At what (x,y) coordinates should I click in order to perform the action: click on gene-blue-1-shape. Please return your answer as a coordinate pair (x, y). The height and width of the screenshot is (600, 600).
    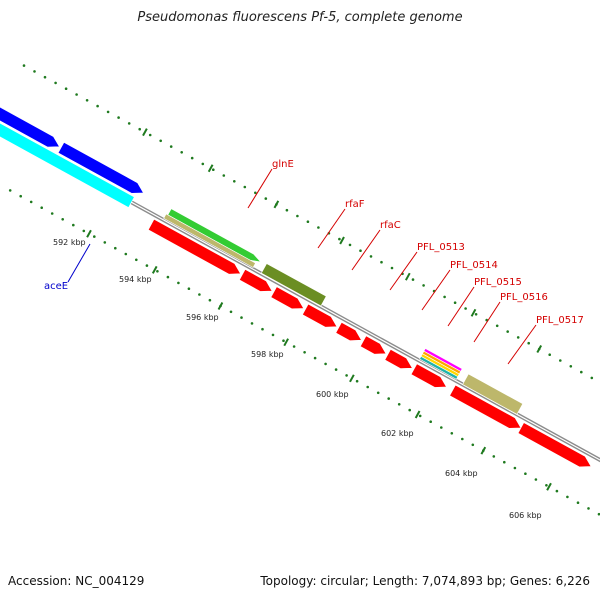
    Looking at the image, I should click on (30, 120).